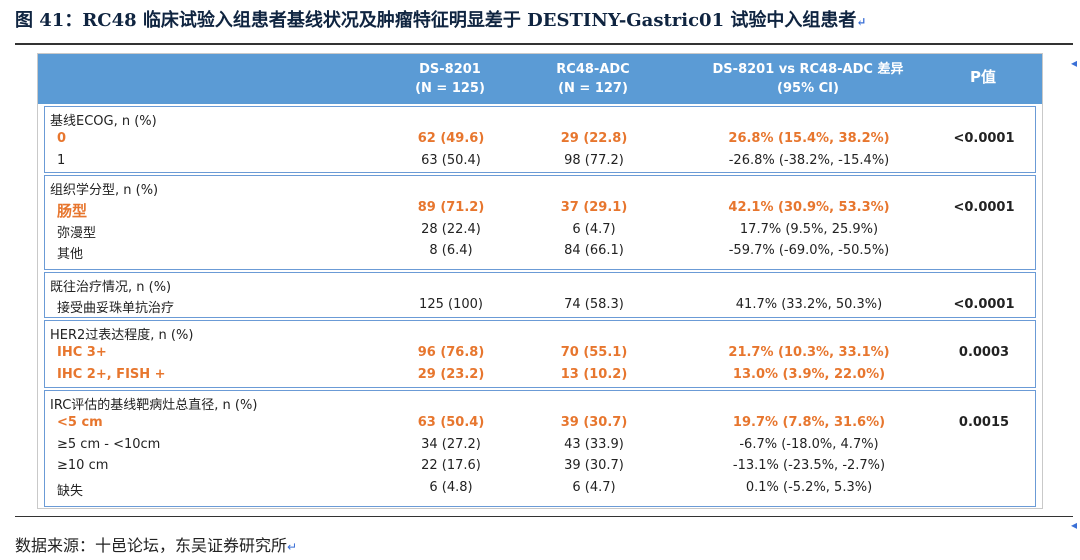 This screenshot has height=560, width=1080. I want to click on cell-p-value: 0.0003, so click(984, 352).